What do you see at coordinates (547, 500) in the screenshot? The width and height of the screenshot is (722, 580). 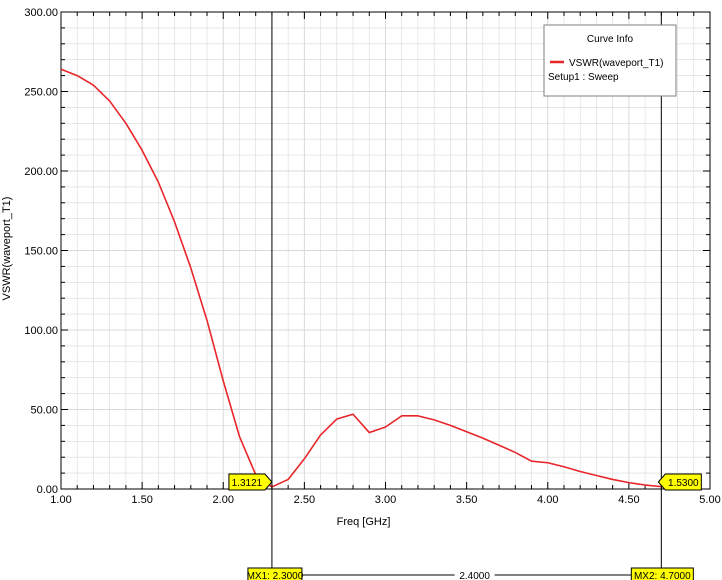 I see `x-tick-label: 4.00` at bounding box center [547, 500].